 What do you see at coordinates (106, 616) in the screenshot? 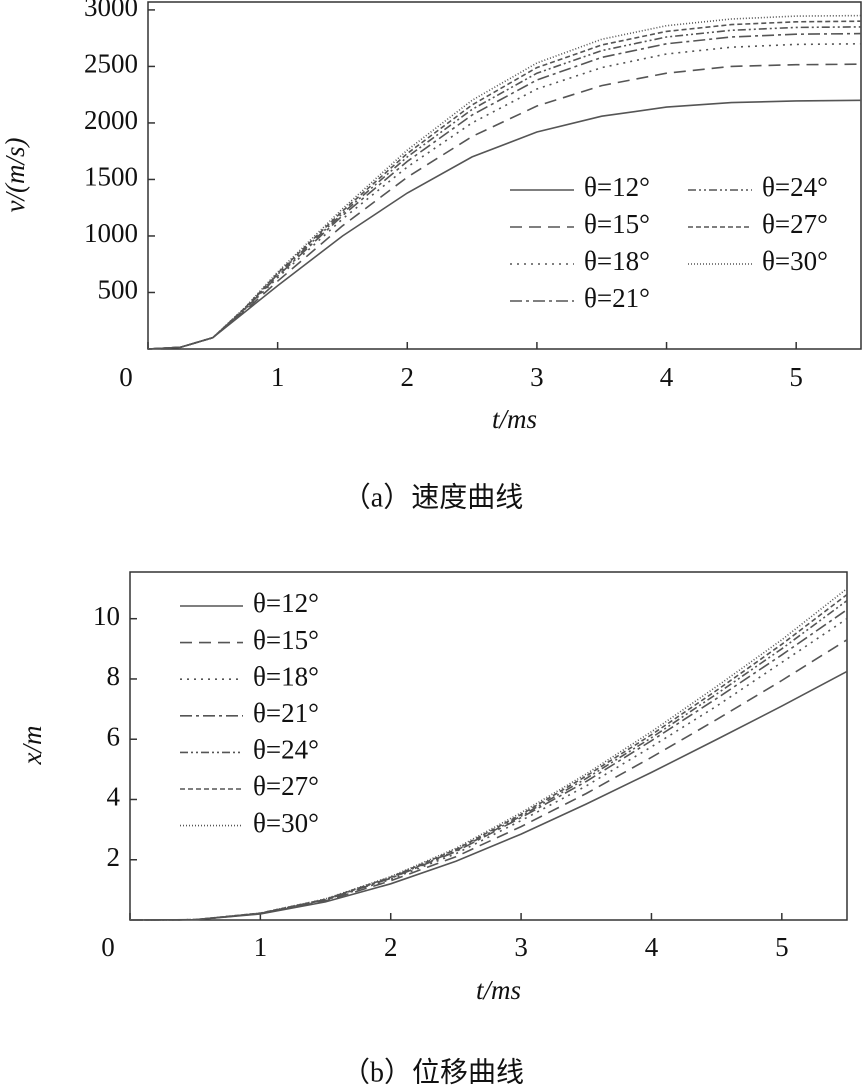
I see `y-tick-label: 10` at bounding box center [106, 616].